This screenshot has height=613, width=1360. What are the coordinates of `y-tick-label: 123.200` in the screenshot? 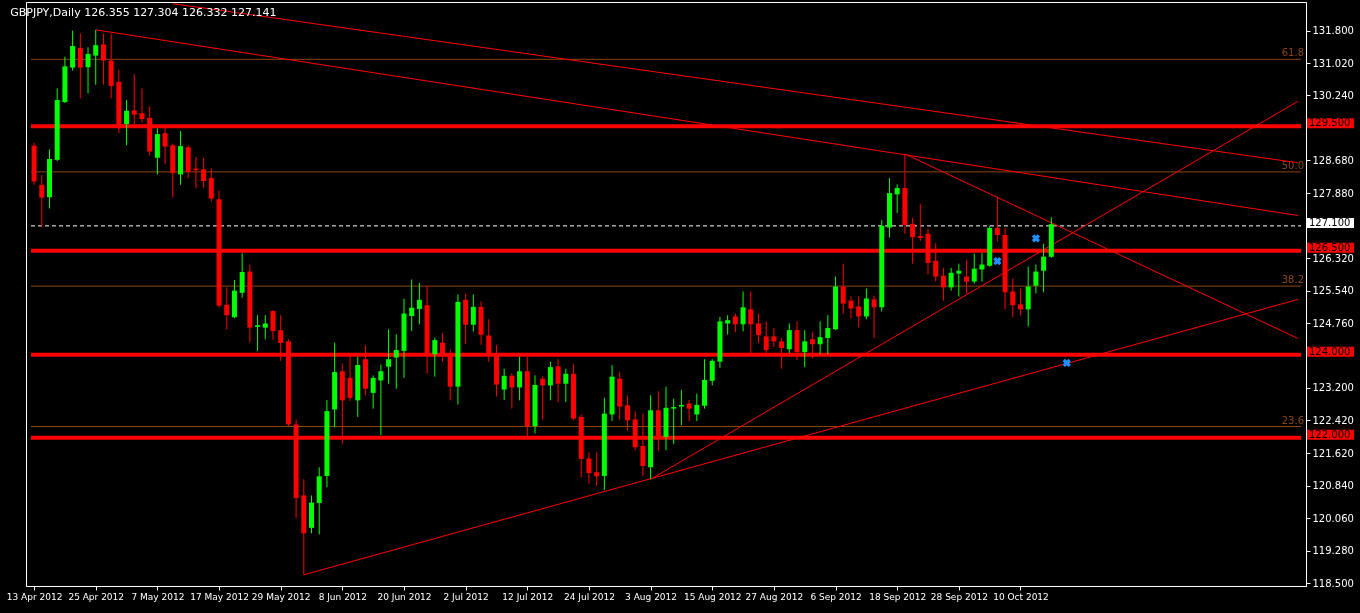 It's located at (1333, 388).